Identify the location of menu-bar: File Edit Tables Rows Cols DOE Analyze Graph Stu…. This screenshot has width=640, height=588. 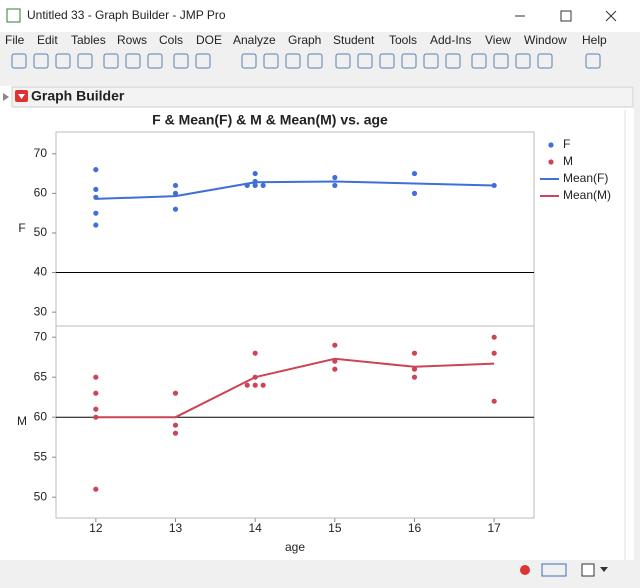
(306, 40).